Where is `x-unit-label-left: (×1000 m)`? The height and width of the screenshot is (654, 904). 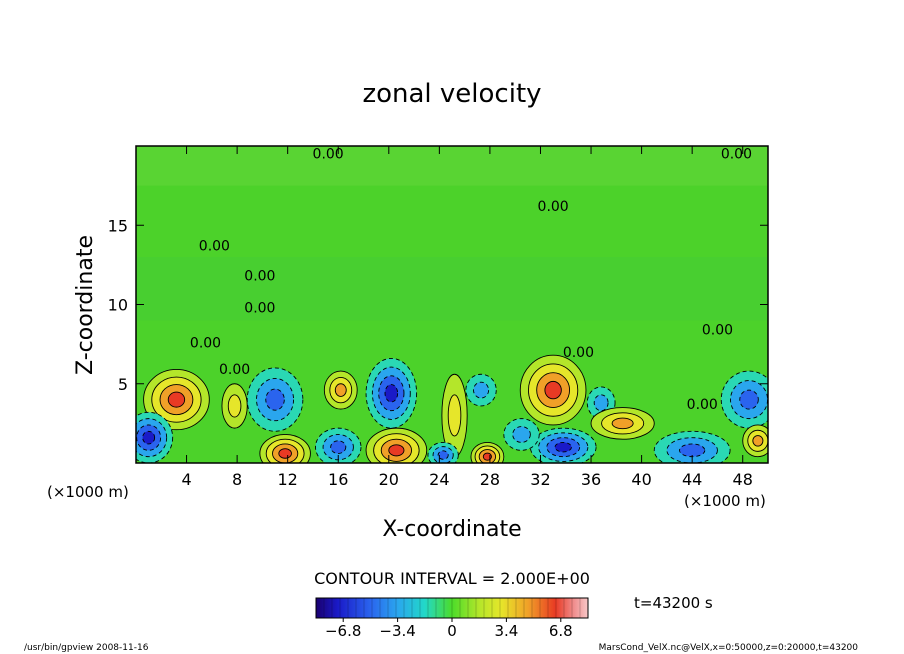
x-unit-label-left: (×1000 m) is located at coordinates (88, 492).